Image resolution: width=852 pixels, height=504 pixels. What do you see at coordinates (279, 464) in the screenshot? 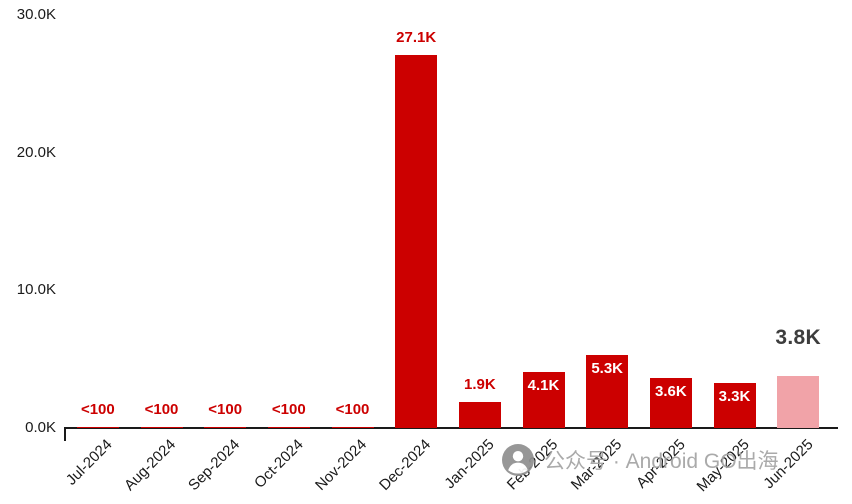
I see `x-axis-label: Oct-2024` at bounding box center [279, 464].